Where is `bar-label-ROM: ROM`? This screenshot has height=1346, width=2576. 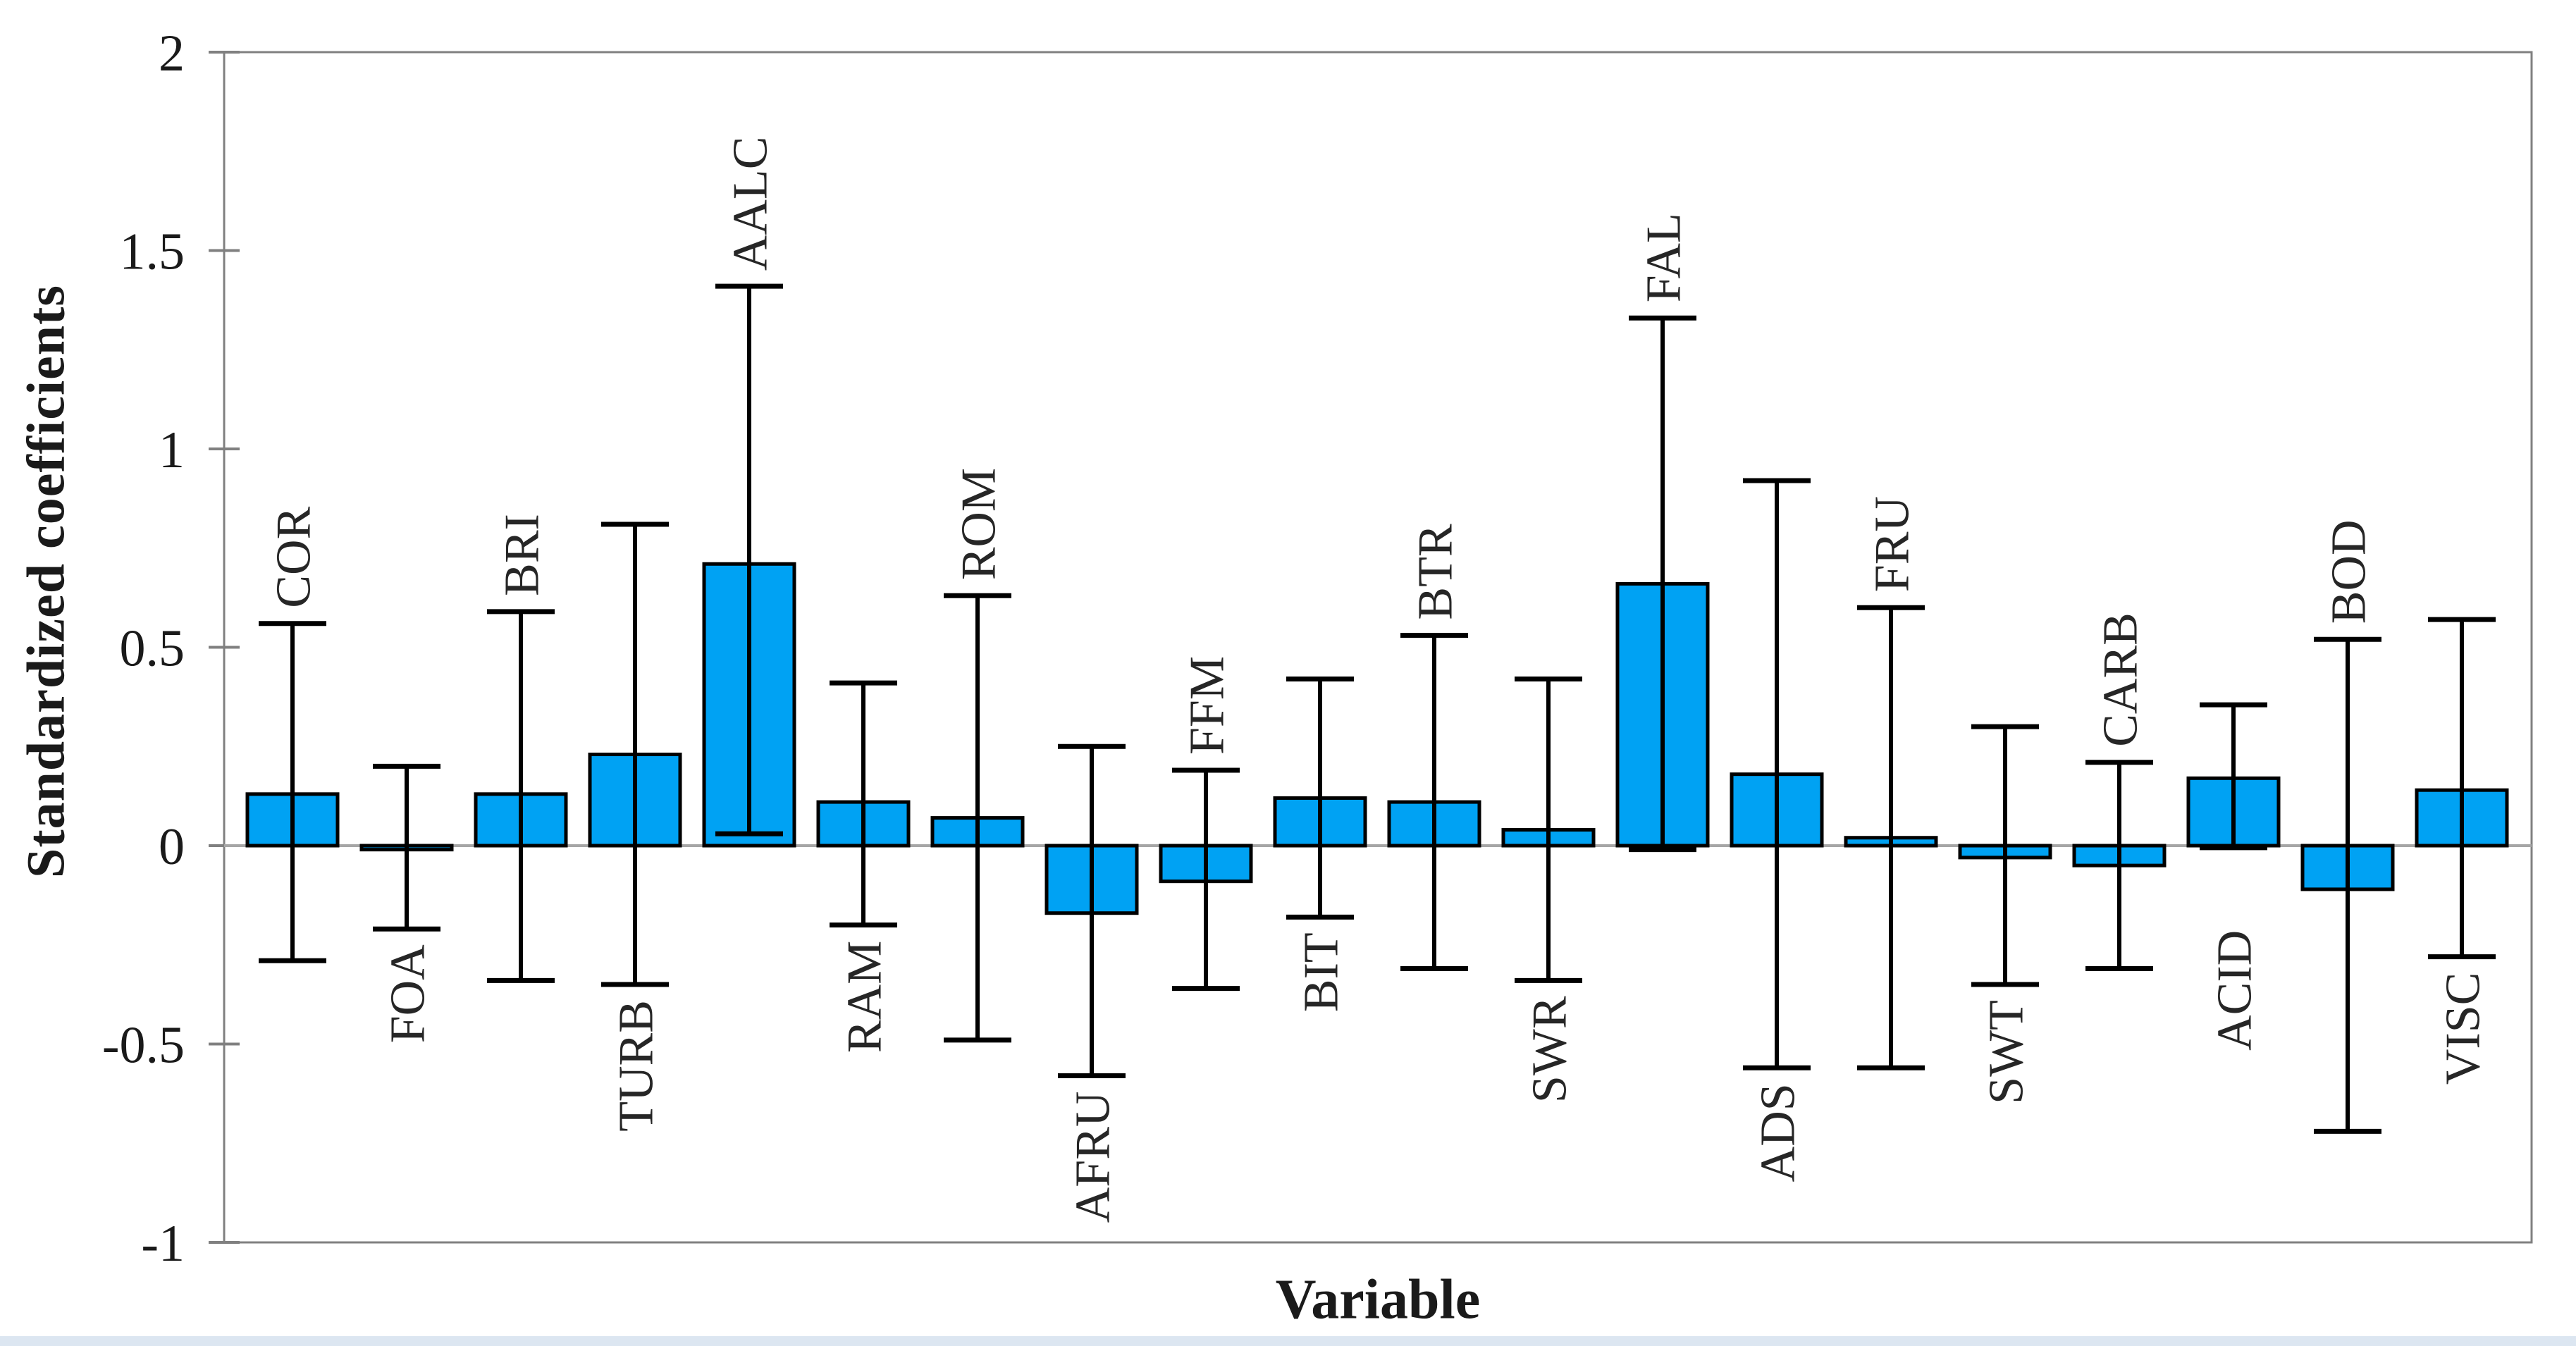 bar-label-ROM: ROM is located at coordinates (979, 524).